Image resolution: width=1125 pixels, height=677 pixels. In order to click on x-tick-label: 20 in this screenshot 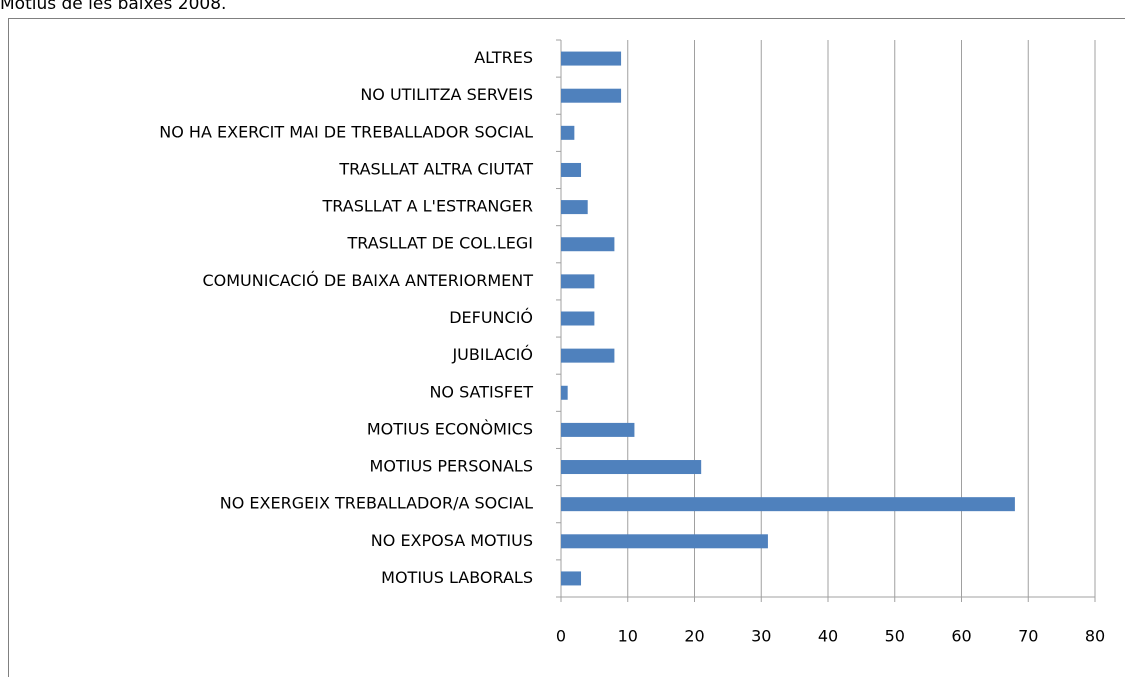, I will do `click(694, 636)`.